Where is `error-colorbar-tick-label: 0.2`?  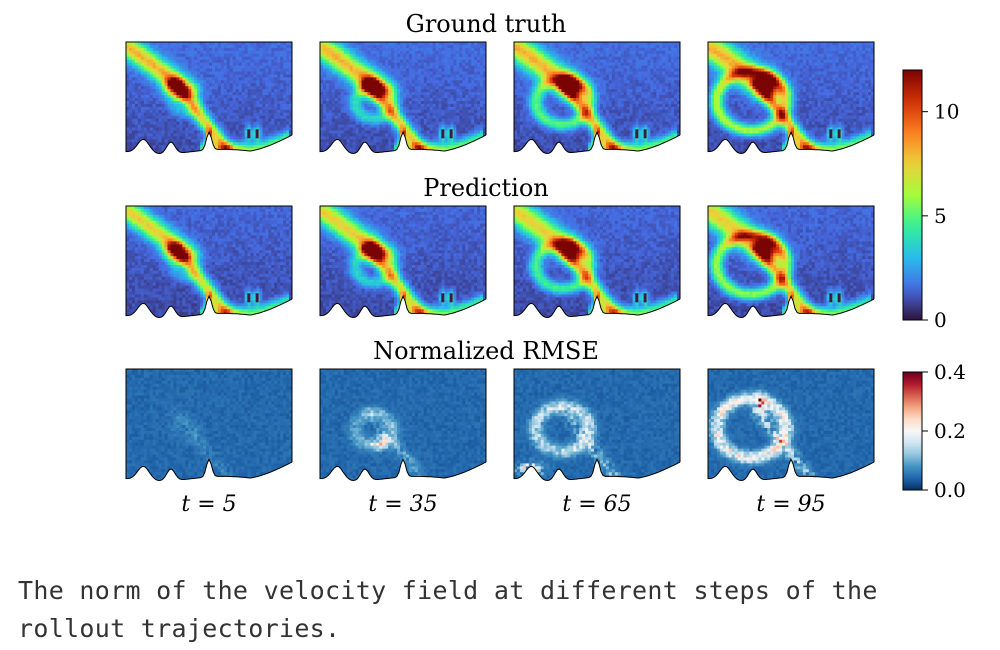
error-colorbar-tick-label: 0.2 is located at coordinates (950, 431).